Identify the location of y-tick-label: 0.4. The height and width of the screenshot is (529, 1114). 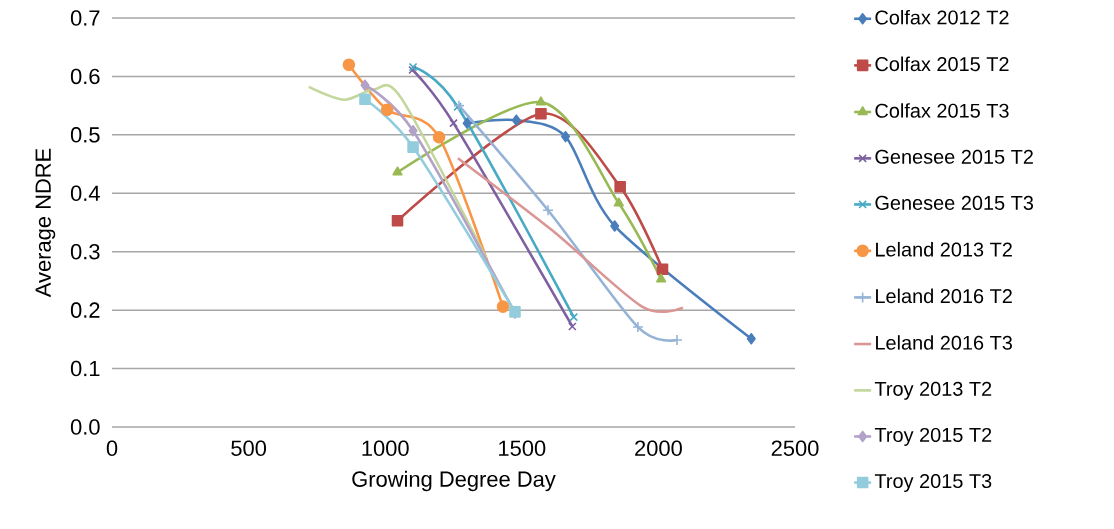
(85, 193).